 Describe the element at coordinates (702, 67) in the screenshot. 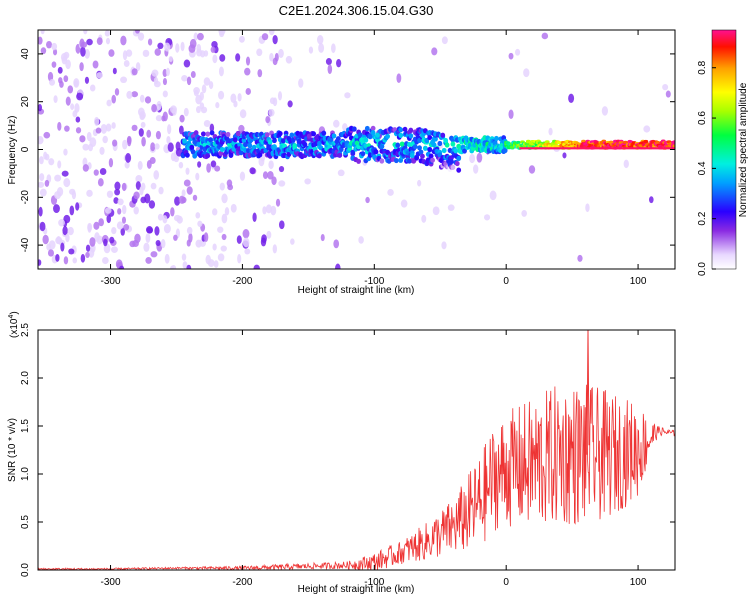

I see `colorbar-tick-label: 0.8` at that location.